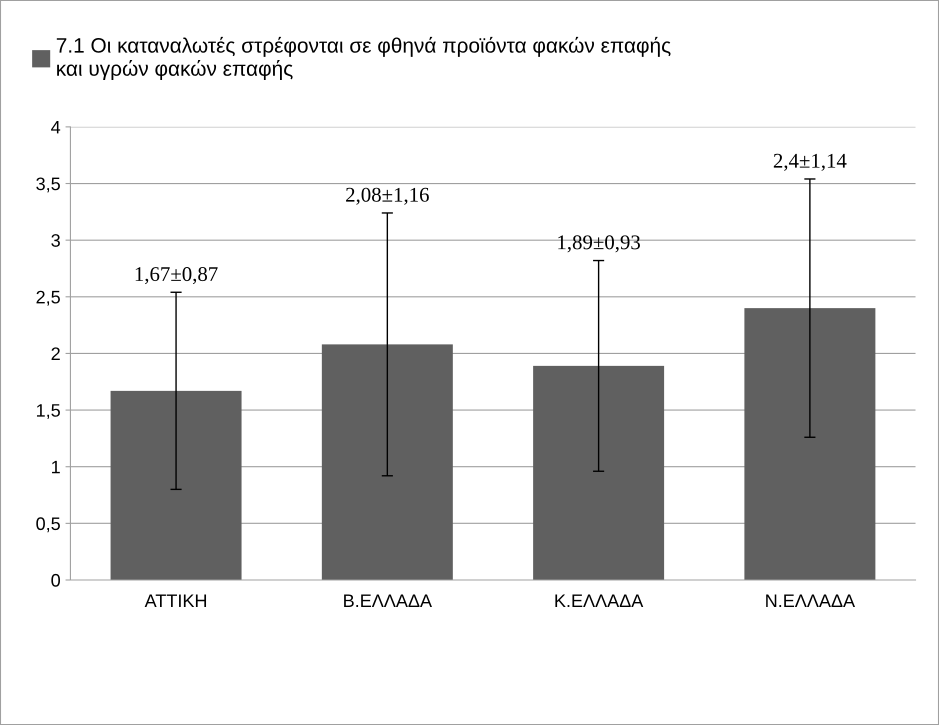  I want to click on x-tick-label: Κ.ΕΛΛΑΔΑ, so click(599, 600).